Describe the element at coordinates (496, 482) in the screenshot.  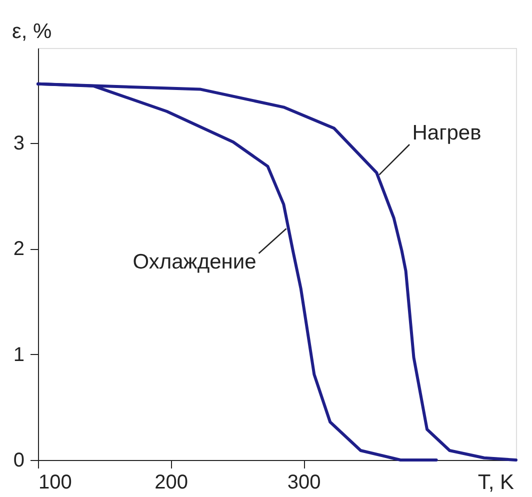
I see `x-axis-title: T, K` at that location.